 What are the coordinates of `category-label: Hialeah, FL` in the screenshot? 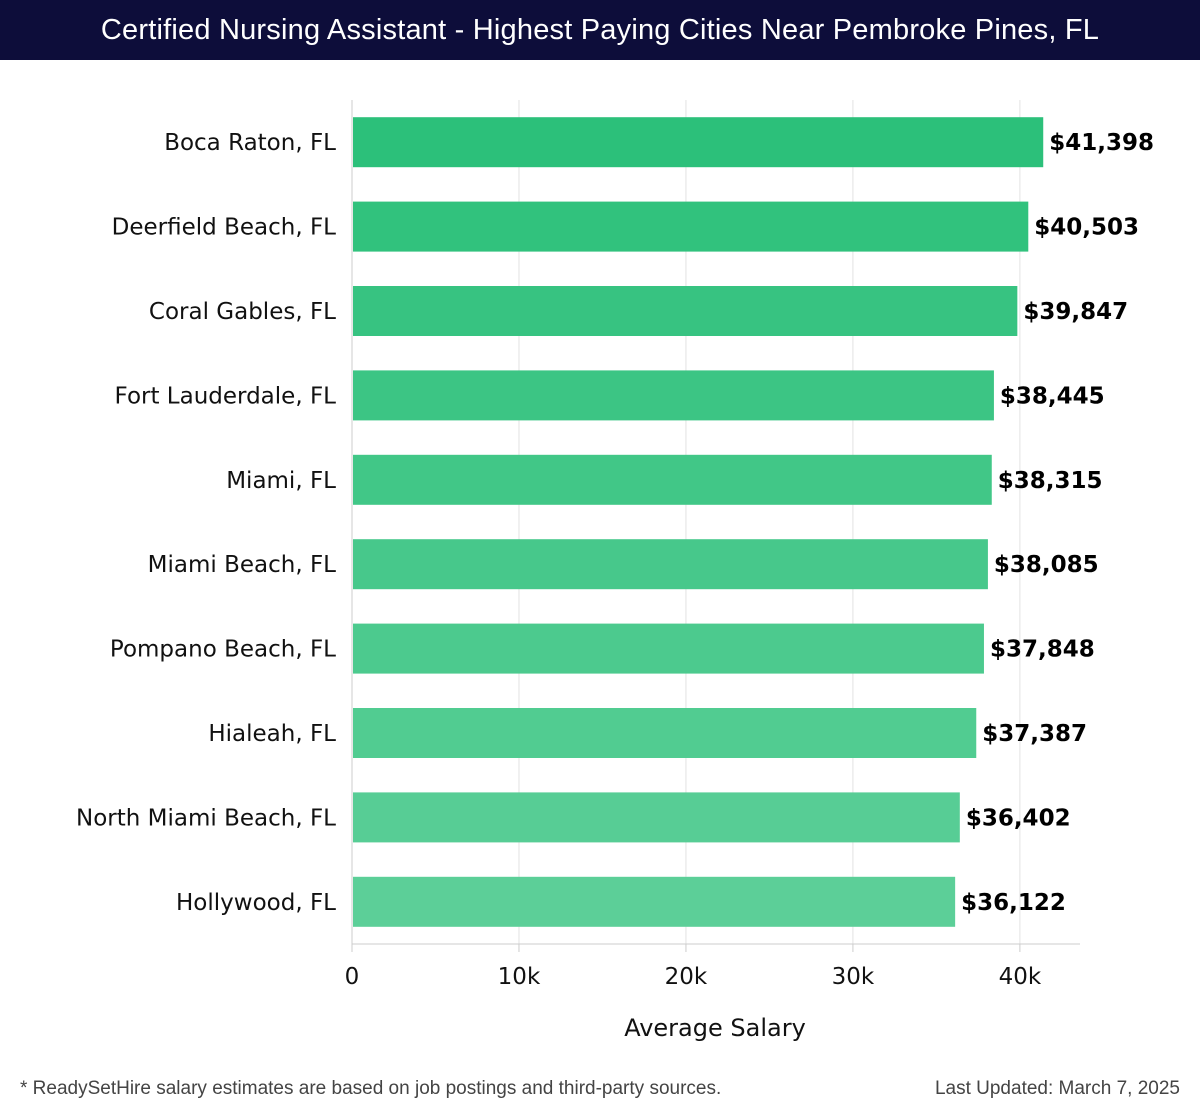 It's located at (272, 734).